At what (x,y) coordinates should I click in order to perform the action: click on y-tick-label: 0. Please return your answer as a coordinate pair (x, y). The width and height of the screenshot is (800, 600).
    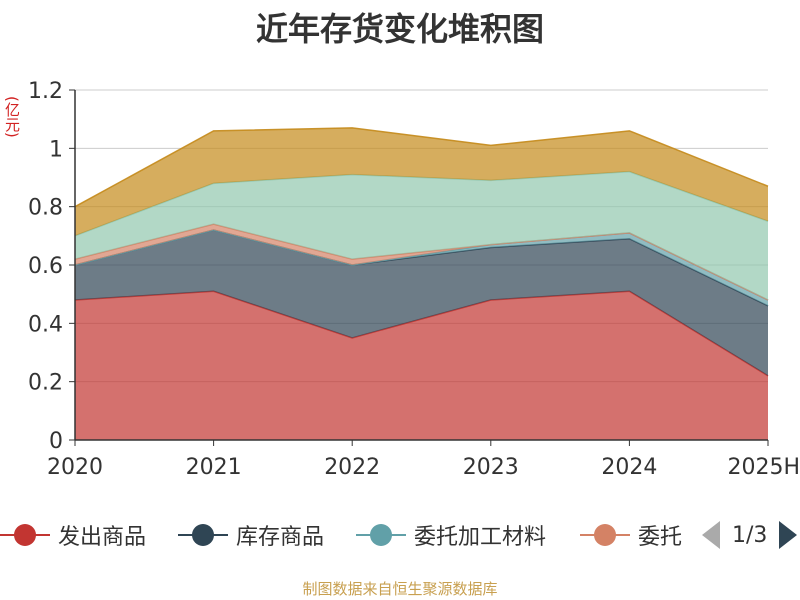
    Looking at the image, I should click on (56, 441).